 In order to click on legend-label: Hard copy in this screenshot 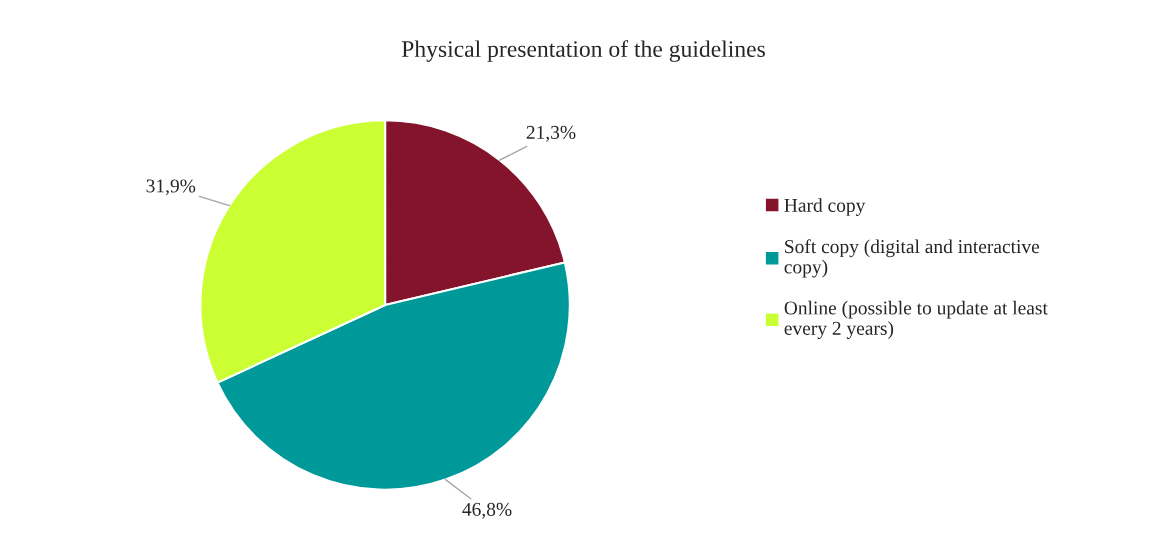, I will do `click(825, 207)`.